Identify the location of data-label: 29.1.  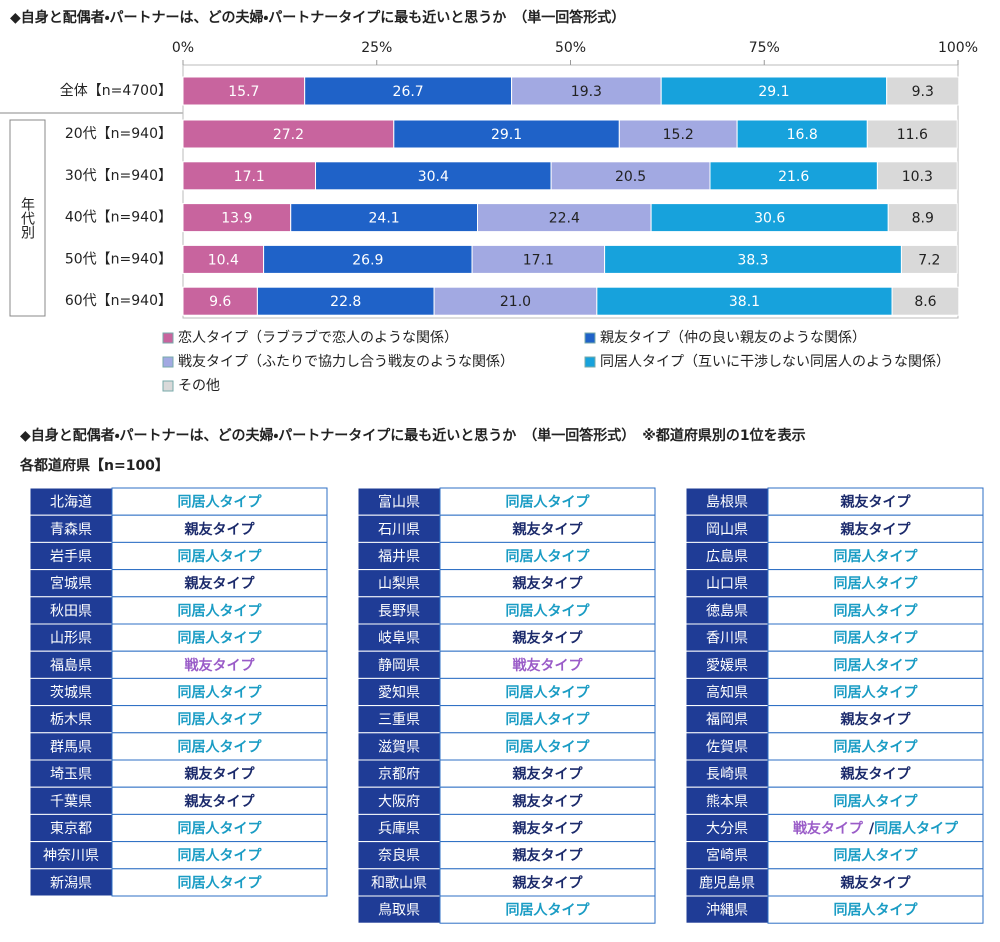
(506, 135).